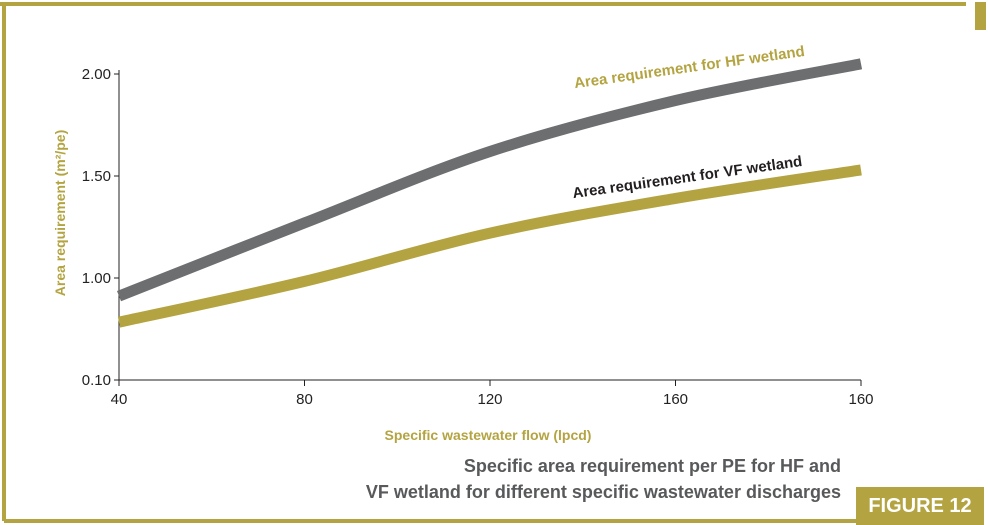  What do you see at coordinates (119, 399) in the screenshot?
I see `x-tick-label: 40` at bounding box center [119, 399].